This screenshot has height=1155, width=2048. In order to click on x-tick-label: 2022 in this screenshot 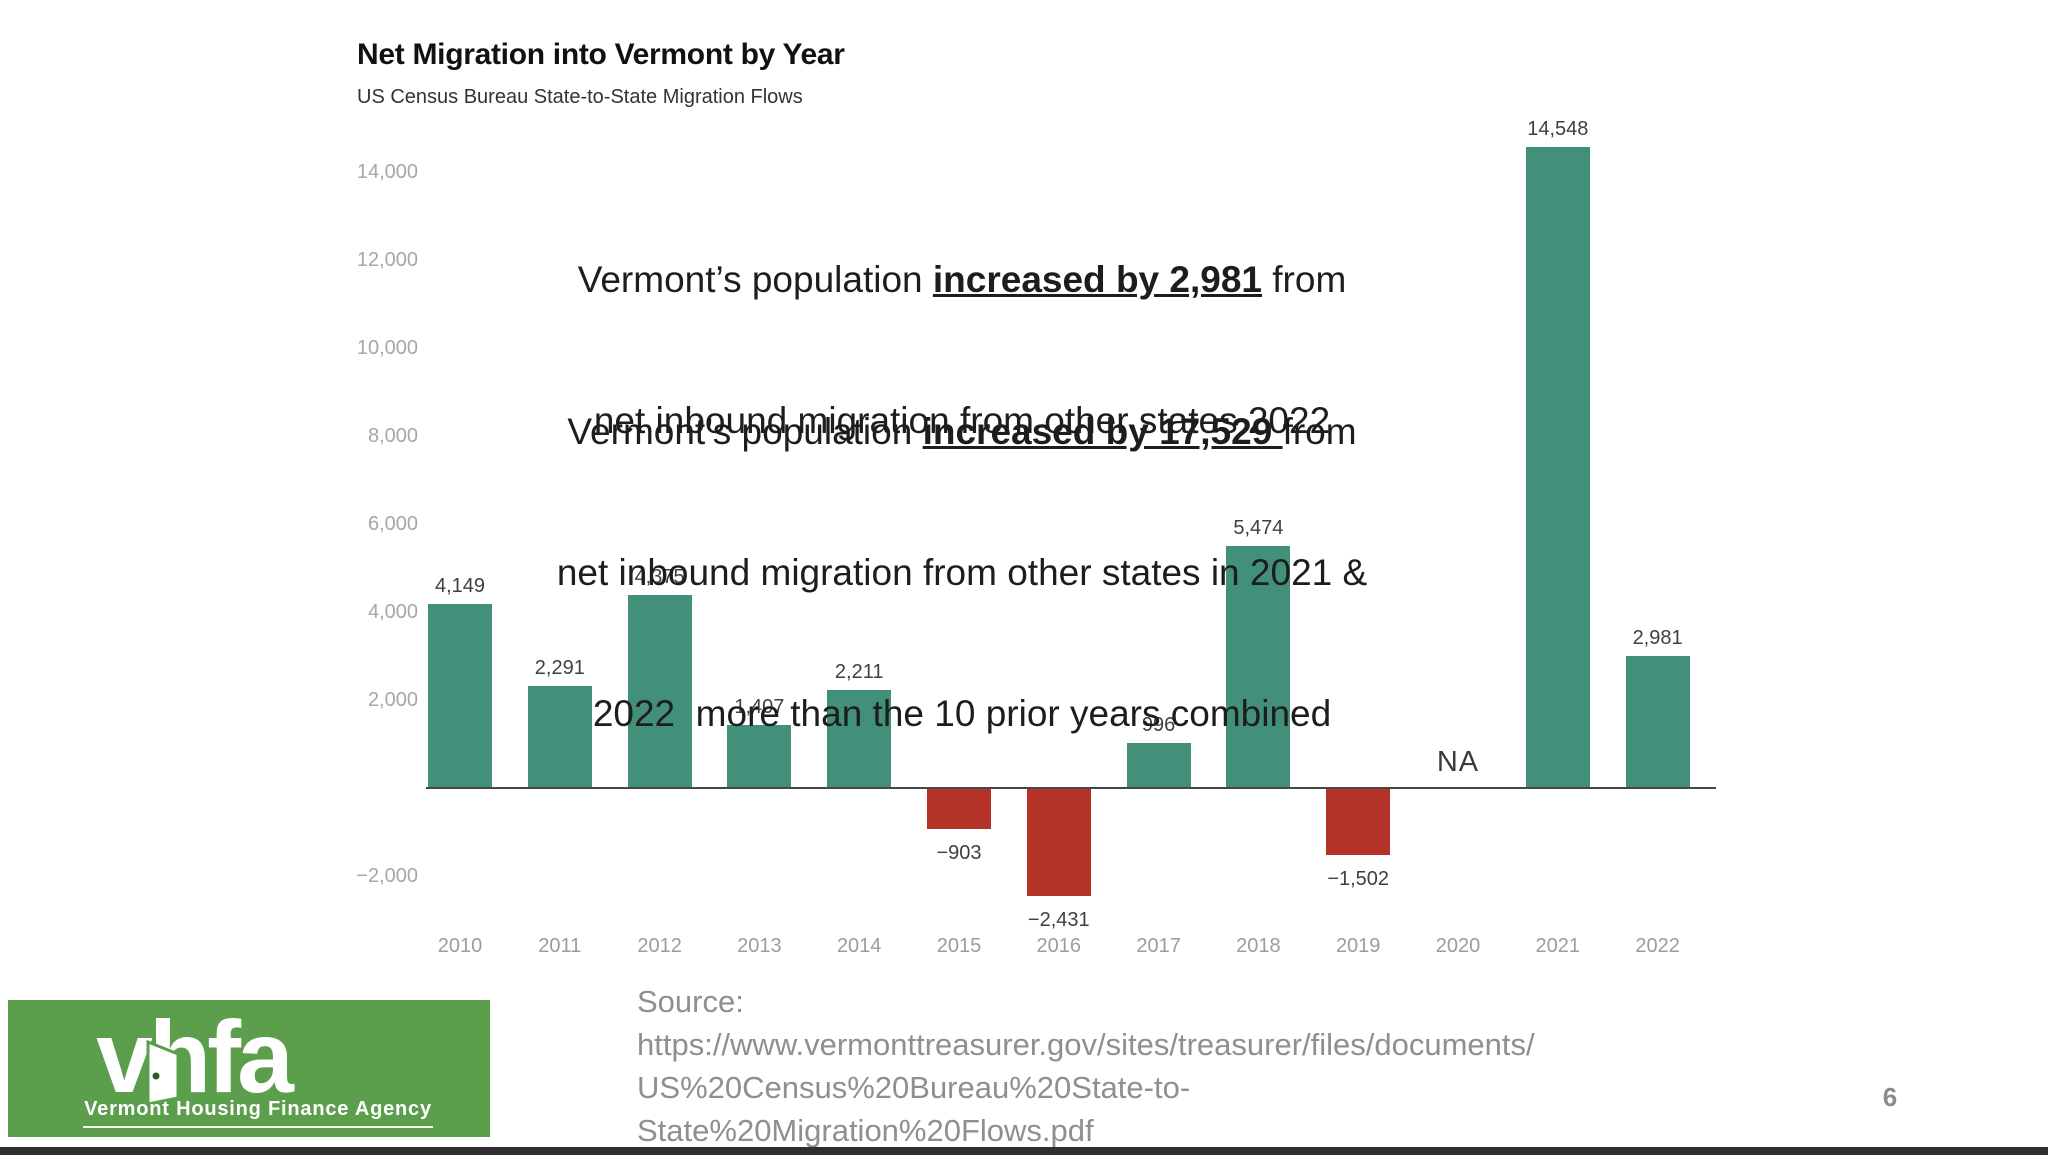, I will do `click(1657, 946)`.